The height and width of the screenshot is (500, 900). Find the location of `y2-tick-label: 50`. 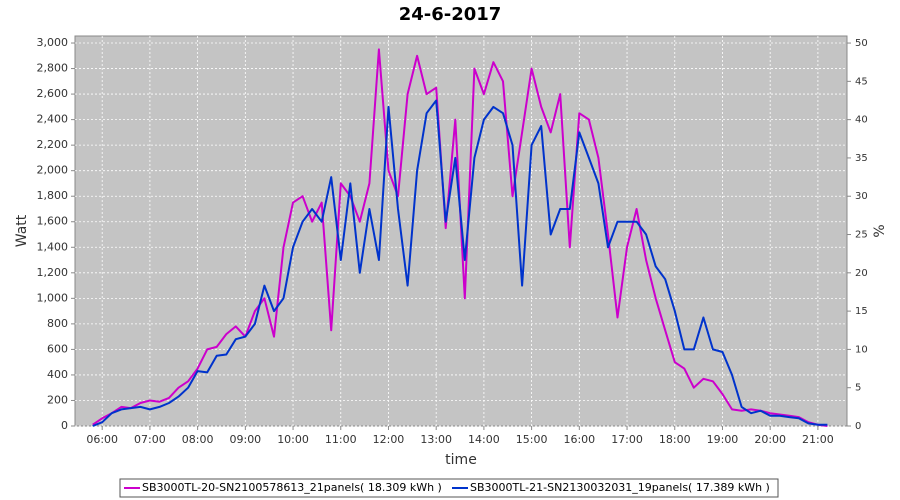

y2-tick-label: 50 is located at coordinates (861, 43).